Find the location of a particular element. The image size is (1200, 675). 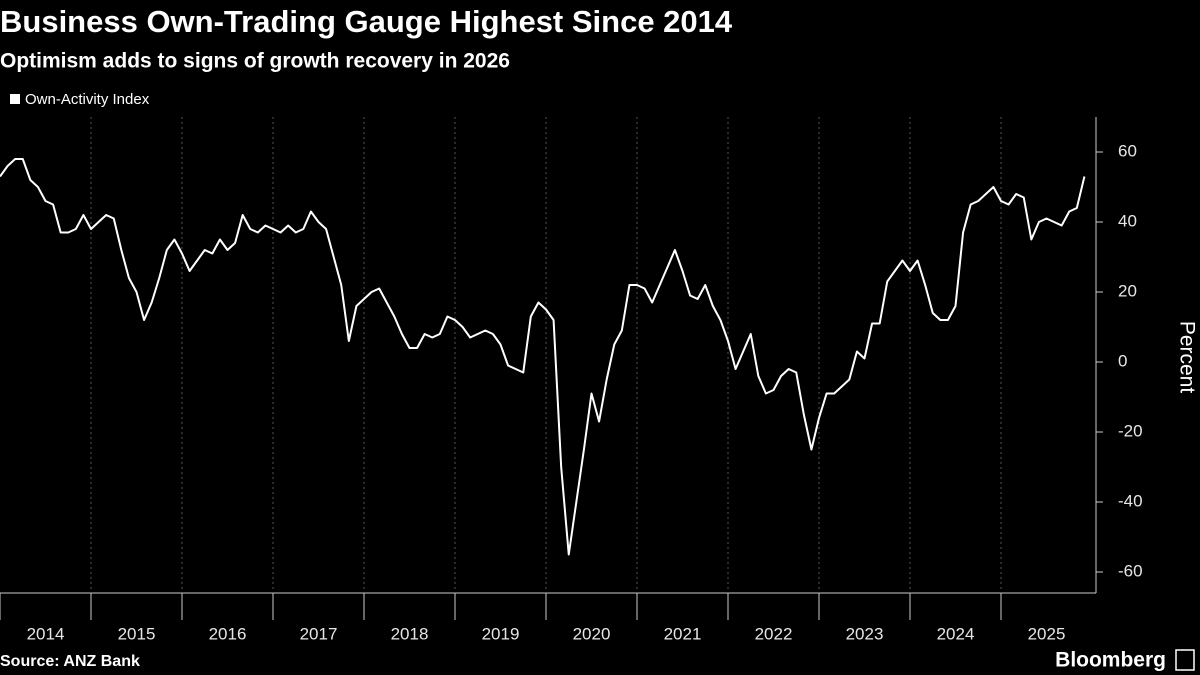

y-tick-label: 0 is located at coordinates (1122, 360).